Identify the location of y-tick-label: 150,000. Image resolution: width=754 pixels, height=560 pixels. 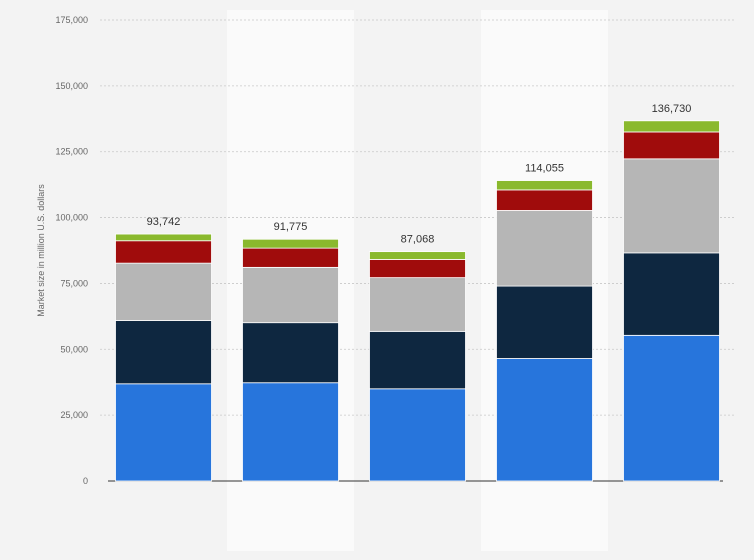
(71, 86).